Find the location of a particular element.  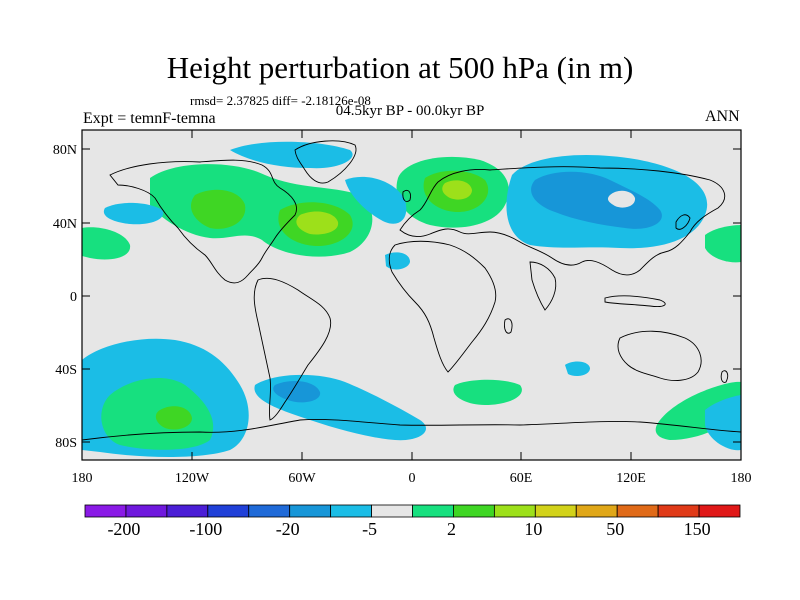

contour-negative-southeast-pacific is located at coordinates (723, 423).